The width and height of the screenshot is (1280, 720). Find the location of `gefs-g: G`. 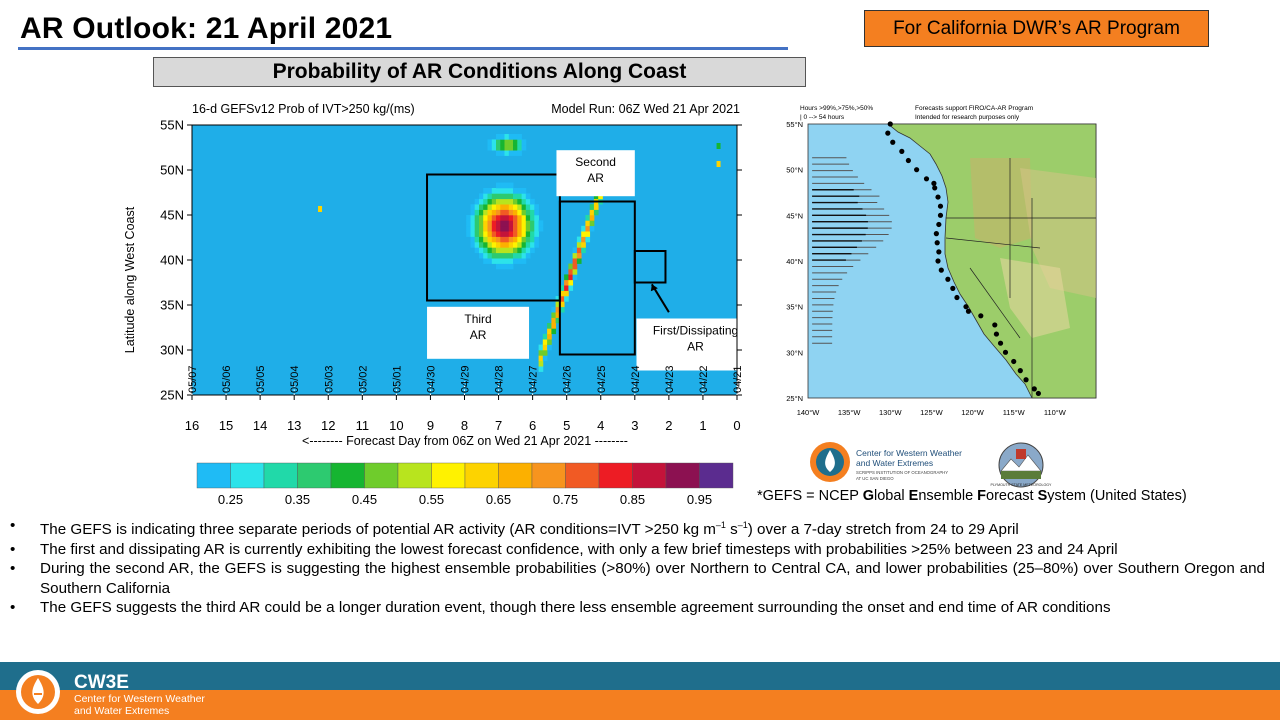

gefs-g: G is located at coordinates (868, 496).